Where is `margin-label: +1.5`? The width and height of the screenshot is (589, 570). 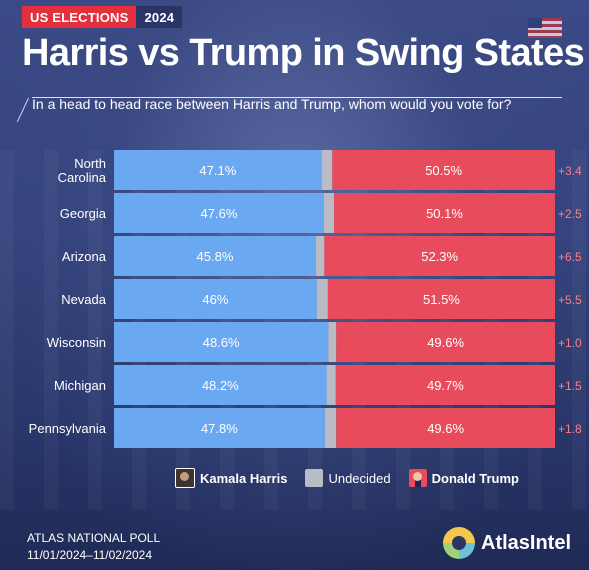
margin-label: +1.5 is located at coordinates (570, 386).